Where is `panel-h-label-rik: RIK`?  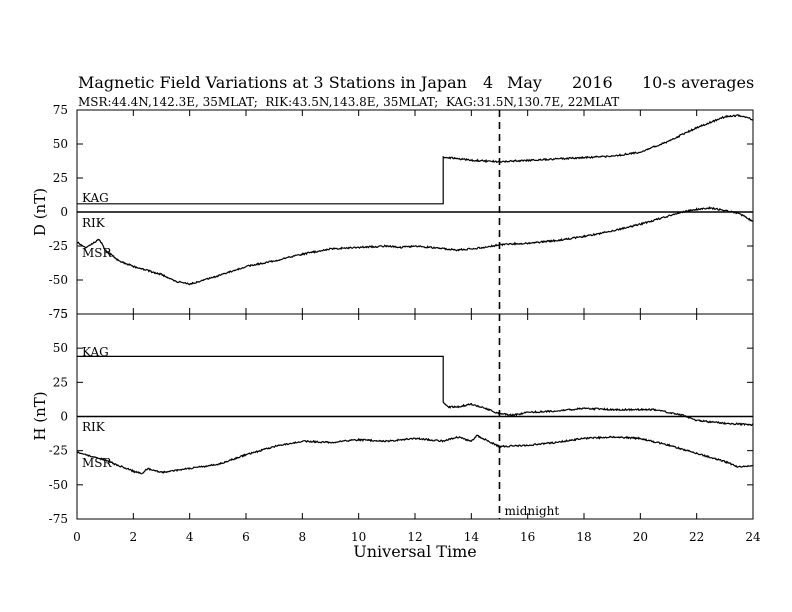
panel-h-label-rik: RIK is located at coordinates (94, 427).